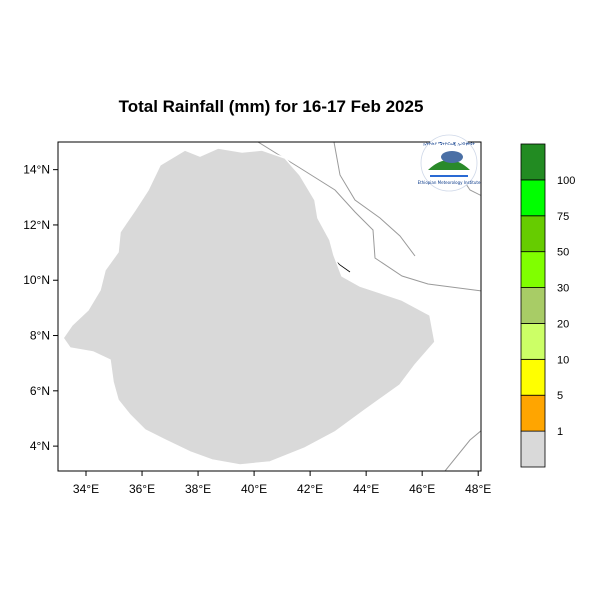 The image size is (600, 600). I want to click on y-tick-label: 4°N, so click(40, 446).